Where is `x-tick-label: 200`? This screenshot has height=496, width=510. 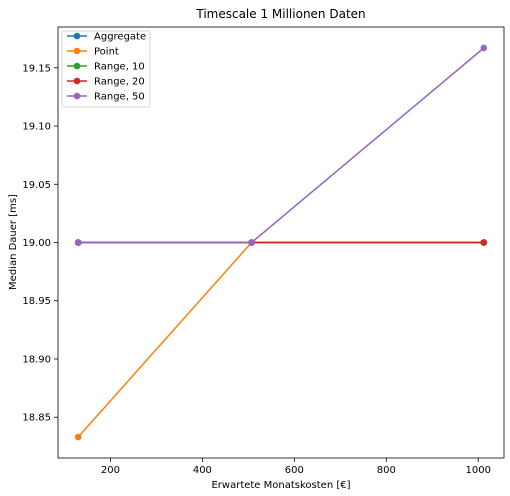
x-tick-label: 200 is located at coordinates (110, 470).